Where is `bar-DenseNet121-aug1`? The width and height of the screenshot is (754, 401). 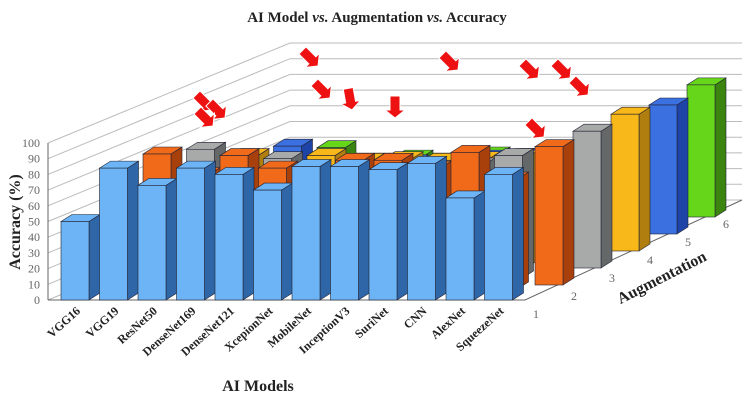 bar-DenseNet121-aug1 is located at coordinates (234, 233).